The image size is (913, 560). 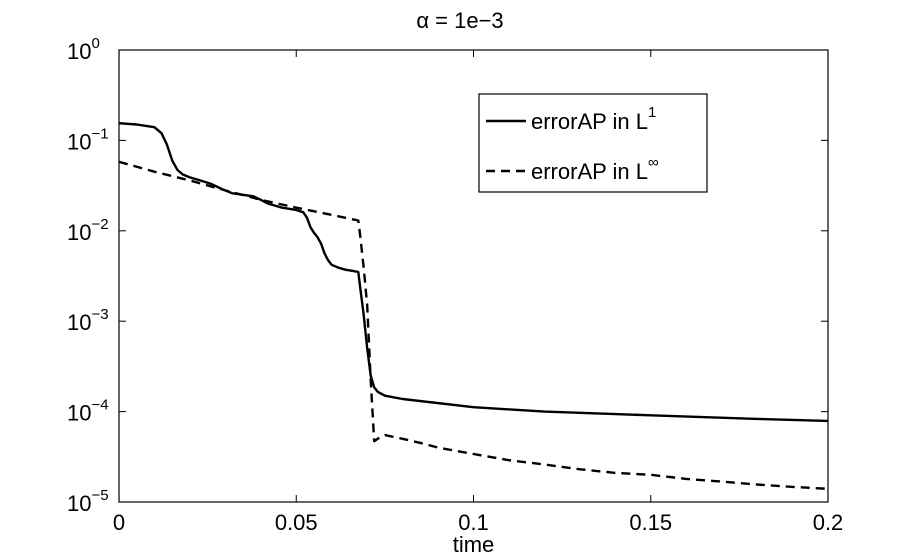 I want to click on legend-label-superscript: ∞, so click(x=653, y=162).